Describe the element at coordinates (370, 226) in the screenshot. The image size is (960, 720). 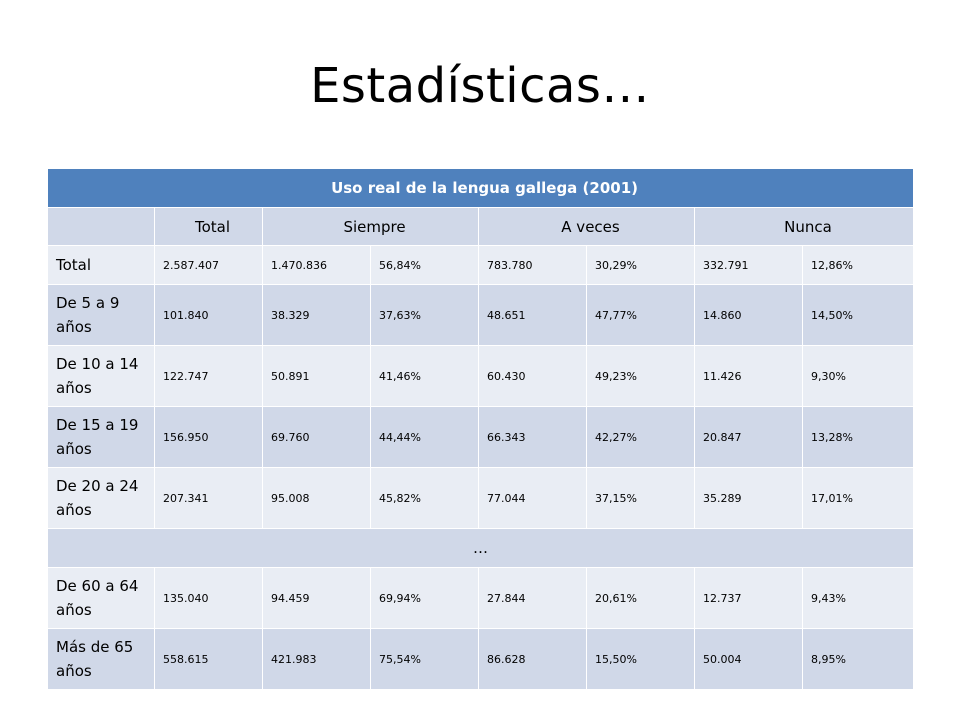
I see `header-siempre: Siempre` at that location.